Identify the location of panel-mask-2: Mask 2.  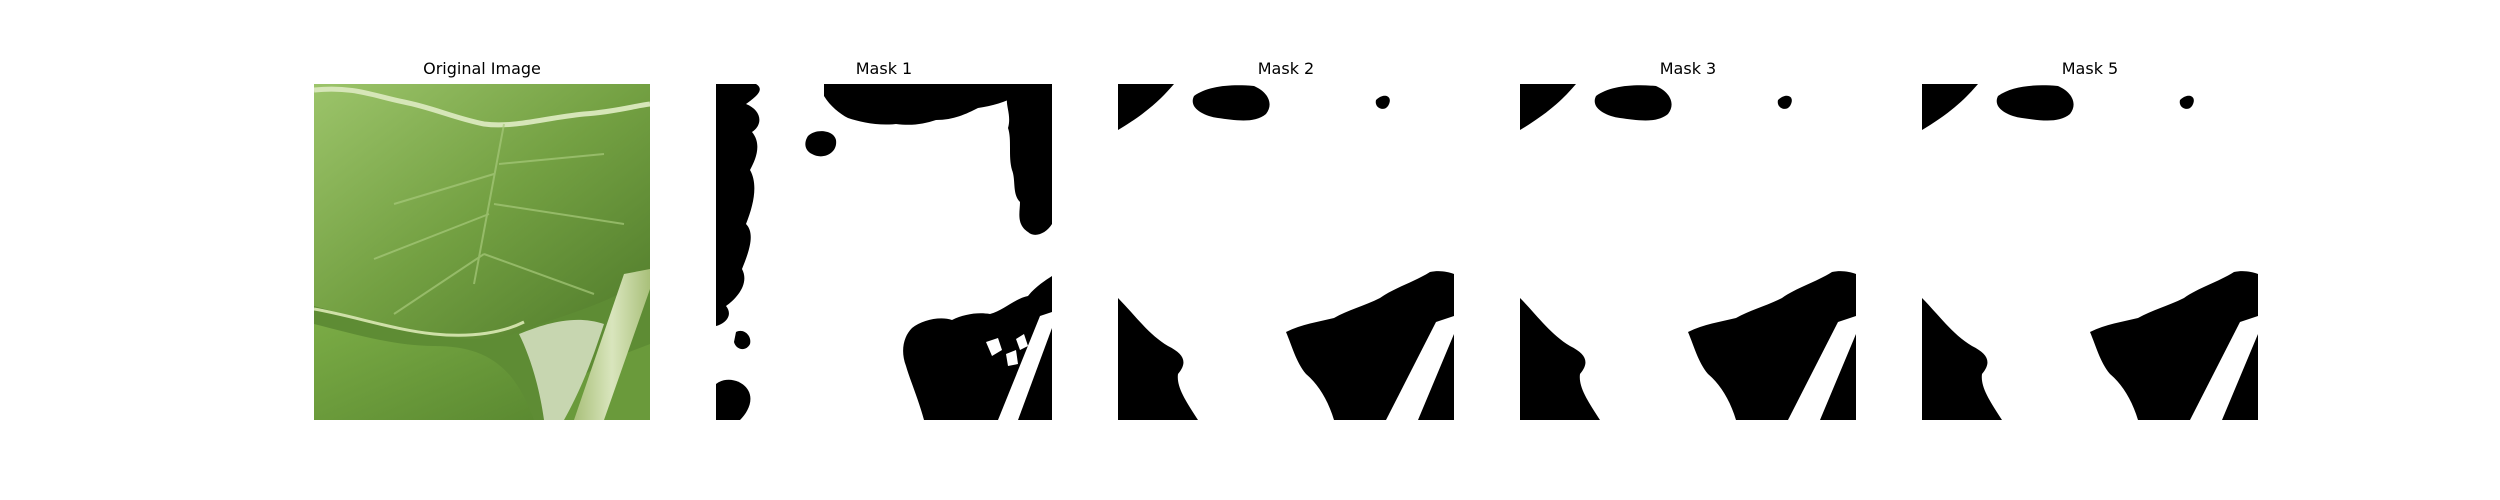
(1286, 238).